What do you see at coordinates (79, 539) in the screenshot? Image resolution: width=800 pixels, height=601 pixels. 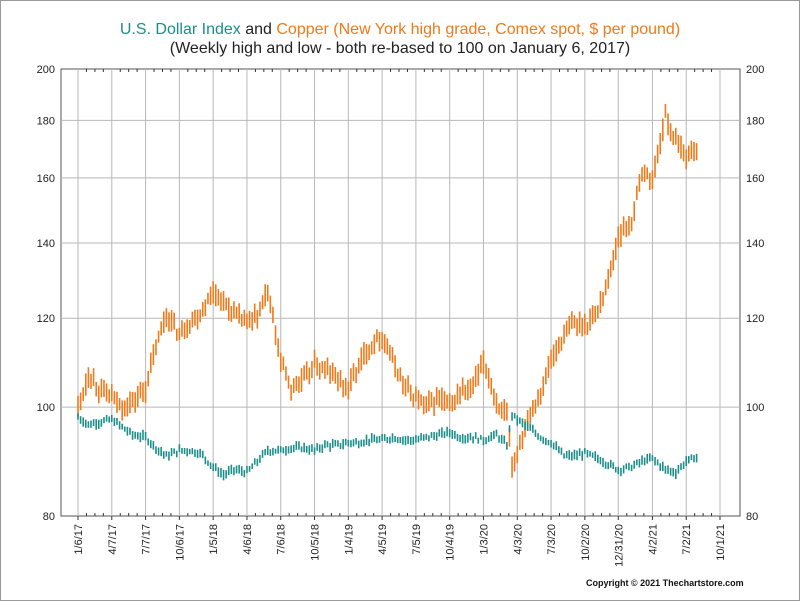 I see `x-tick-label: 1/6/17` at bounding box center [79, 539].